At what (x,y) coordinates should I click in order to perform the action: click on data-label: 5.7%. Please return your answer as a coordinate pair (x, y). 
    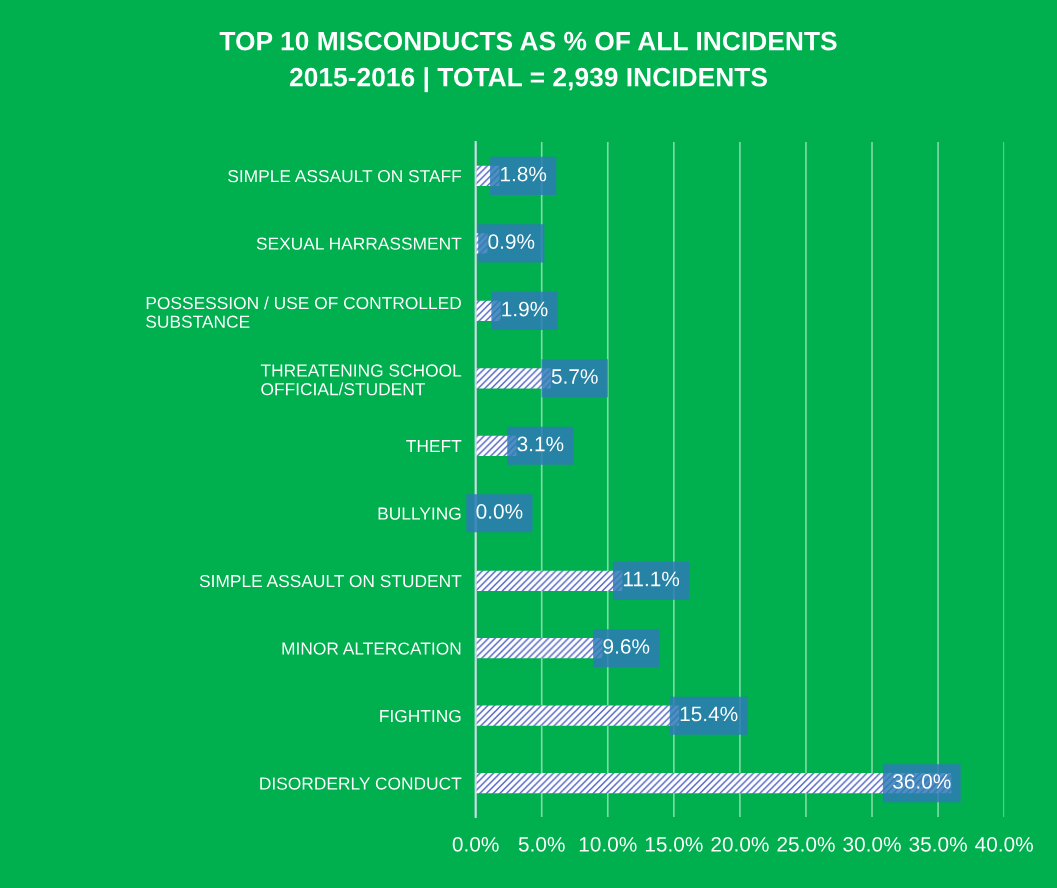
    Looking at the image, I should click on (574, 376).